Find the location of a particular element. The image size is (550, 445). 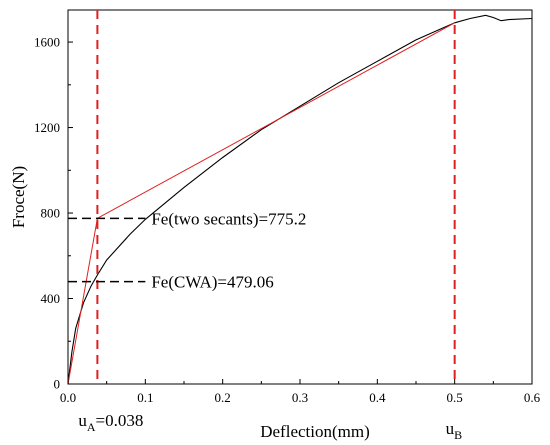

x-tick-label: 0.0 is located at coordinates (68, 397).